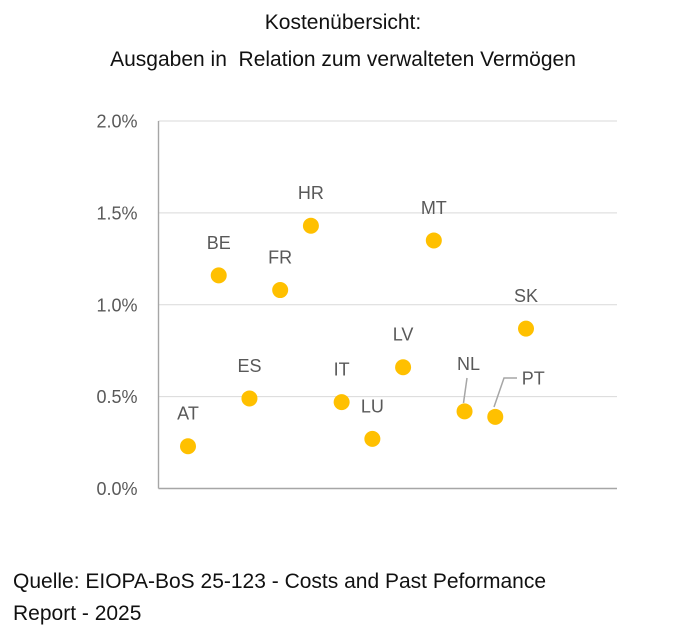 This screenshot has height=626, width=686. What do you see at coordinates (116, 305) in the screenshot?
I see `y-tick-label-1.0%: 1.0%` at bounding box center [116, 305].